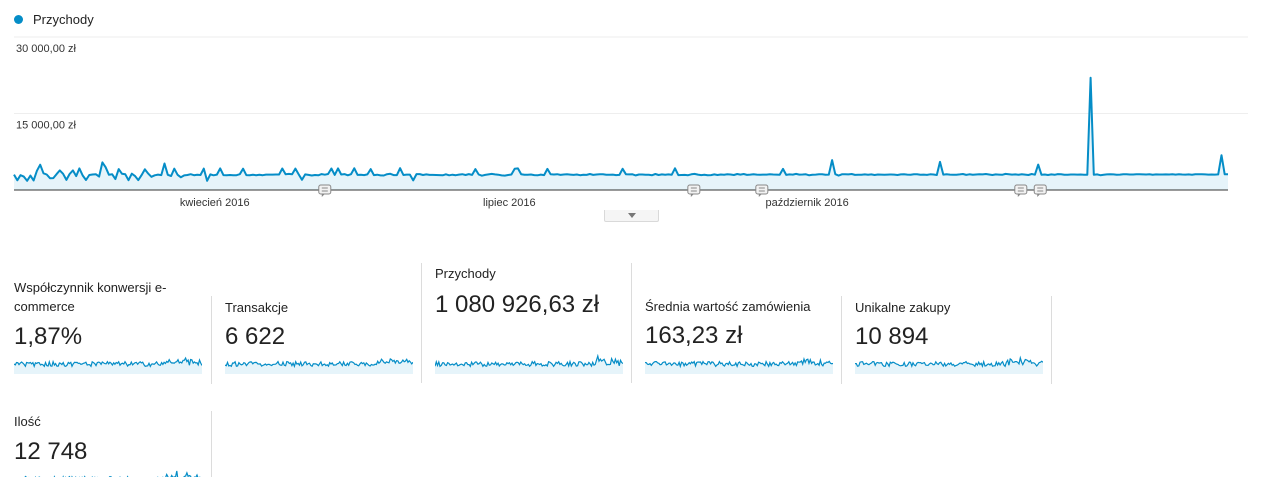 This screenshot has height=477, width=1266. Describe the element at coordinates (807, 203) in the screenshot. I see `x-tick-label: październik 2016` at that location.